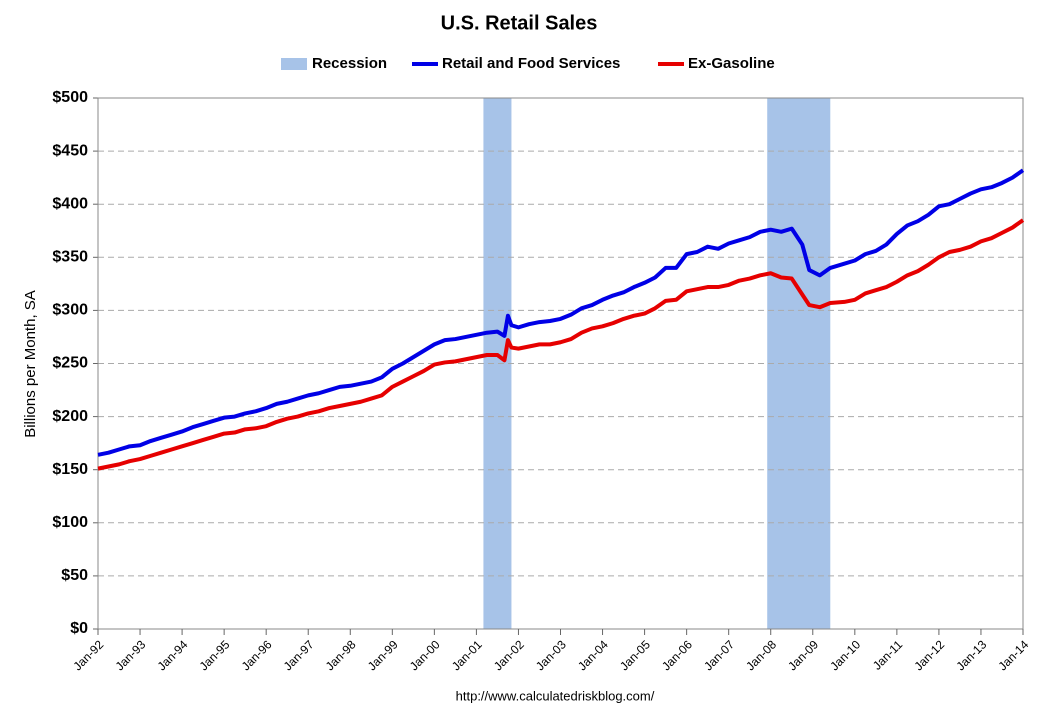  I want to click on legend-swatch, so click(294, 64).